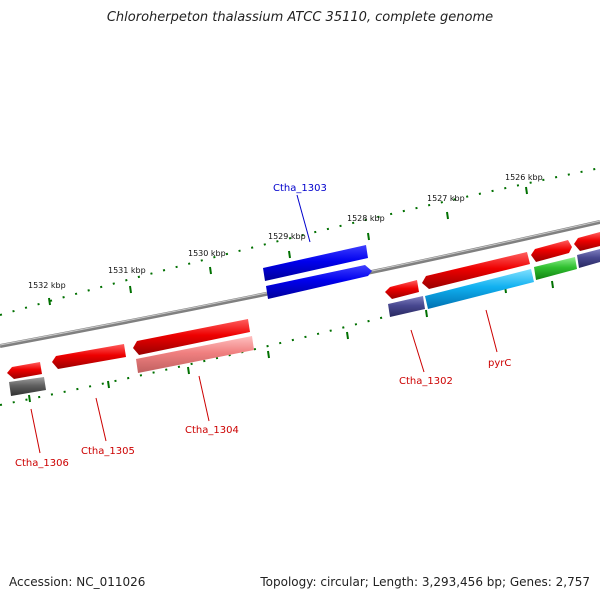 This screenshot has height=600, width=600. Describe the element at coordinates (24, 370) in the screenshot. I see `gene-ctha1306-arrow` at that location.